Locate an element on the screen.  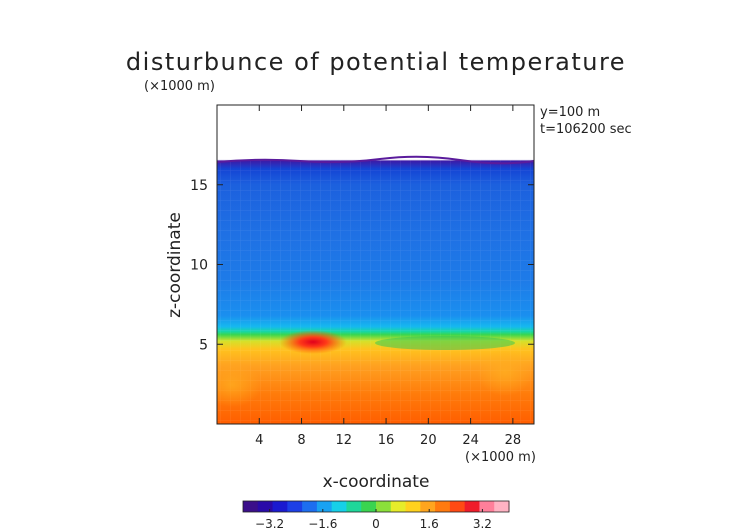
colorbar-tick-label: 1.6 is located at coordinates (429, 524).